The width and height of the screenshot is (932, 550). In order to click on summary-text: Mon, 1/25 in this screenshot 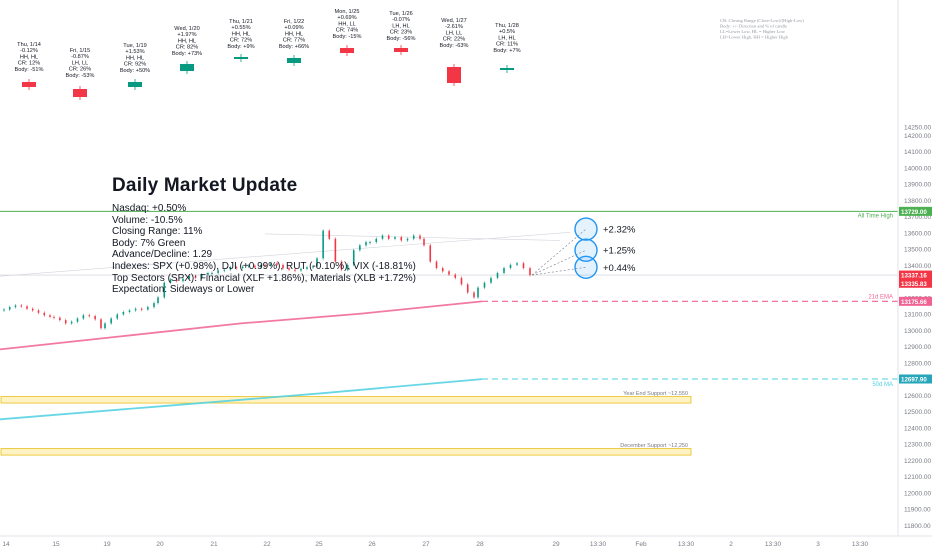, I will do `click(347, 12)`.